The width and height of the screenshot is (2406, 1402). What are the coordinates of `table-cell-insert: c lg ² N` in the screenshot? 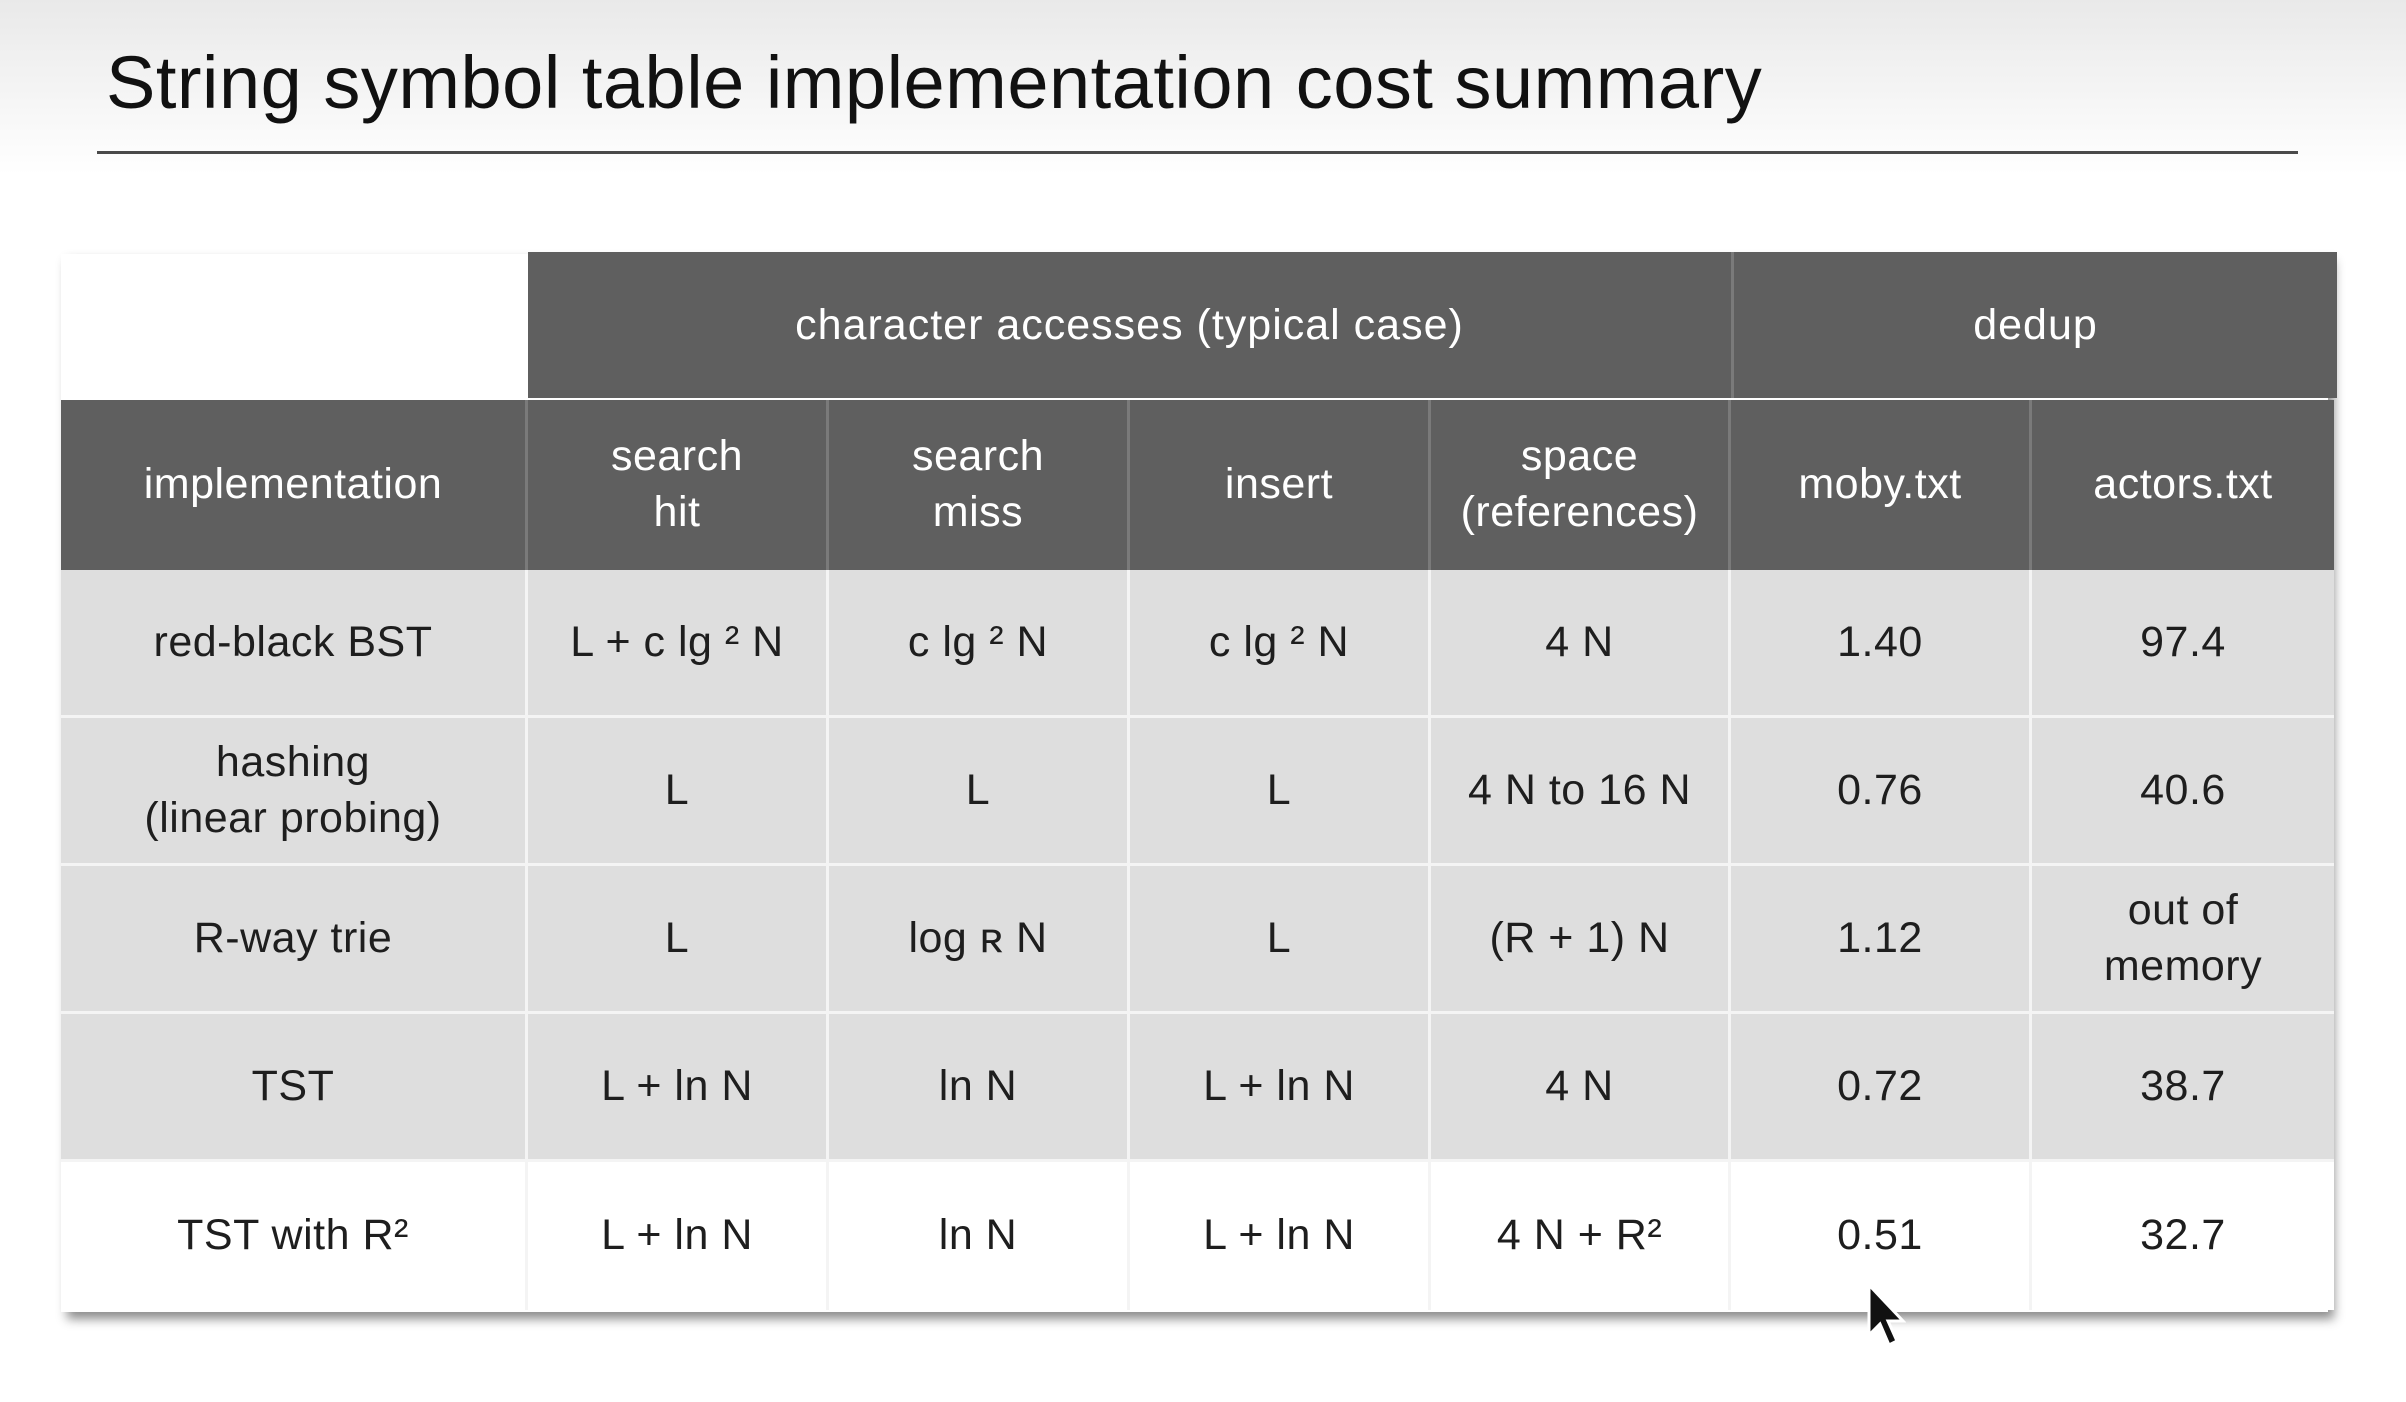 It's located at (1280, 644).